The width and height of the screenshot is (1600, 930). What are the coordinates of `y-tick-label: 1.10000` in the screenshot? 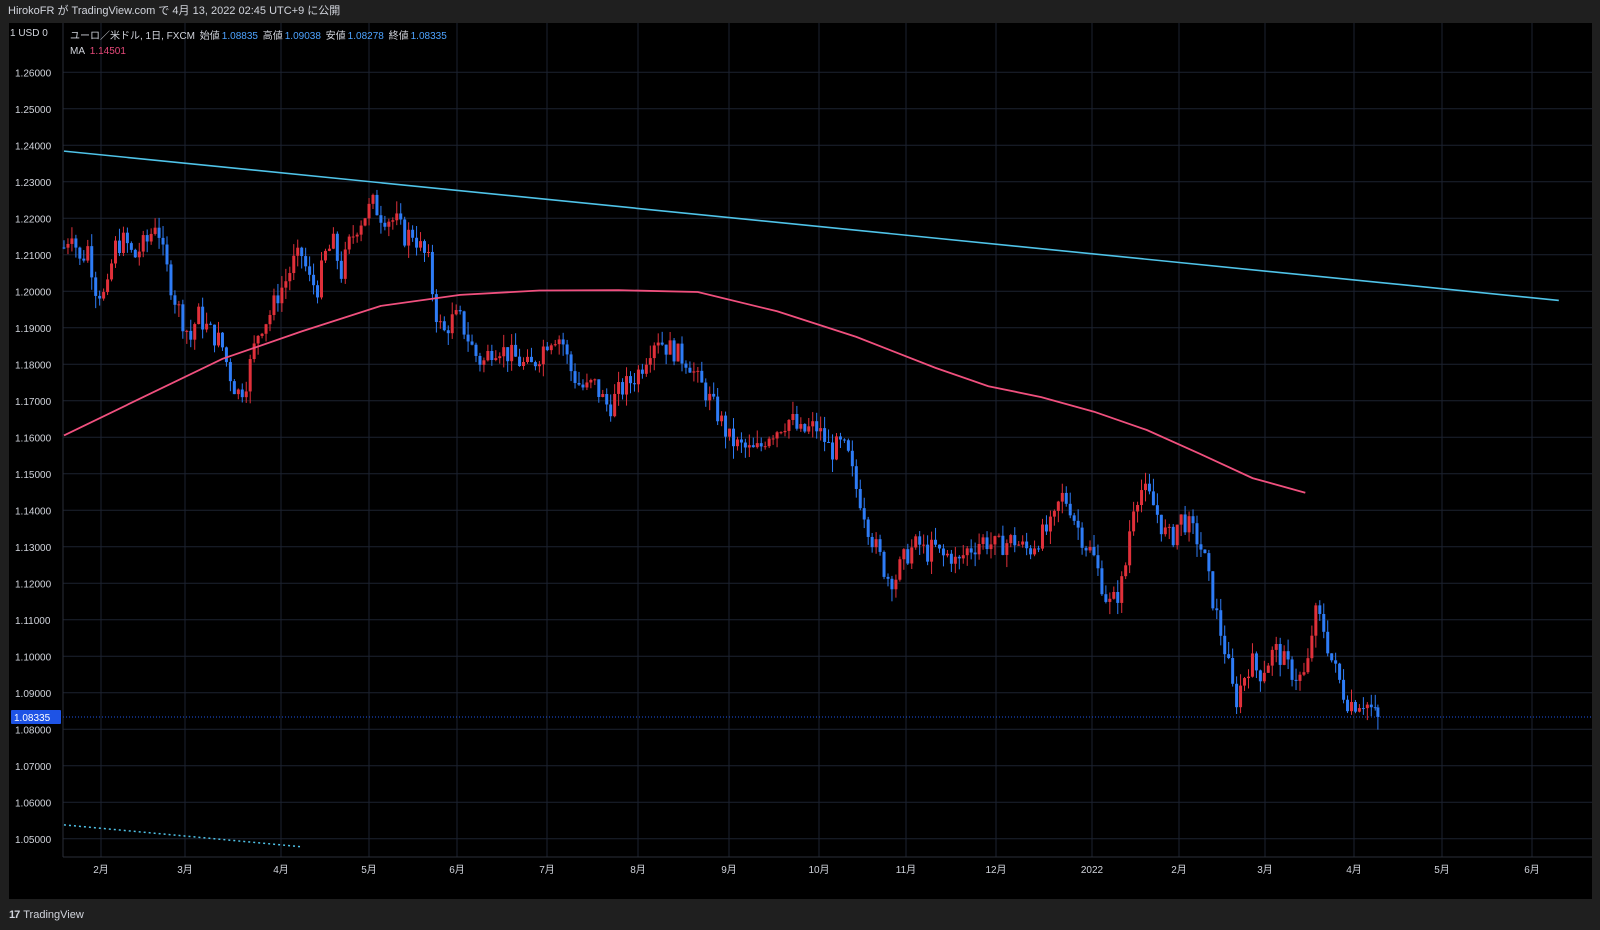 It's located at (33, 657).